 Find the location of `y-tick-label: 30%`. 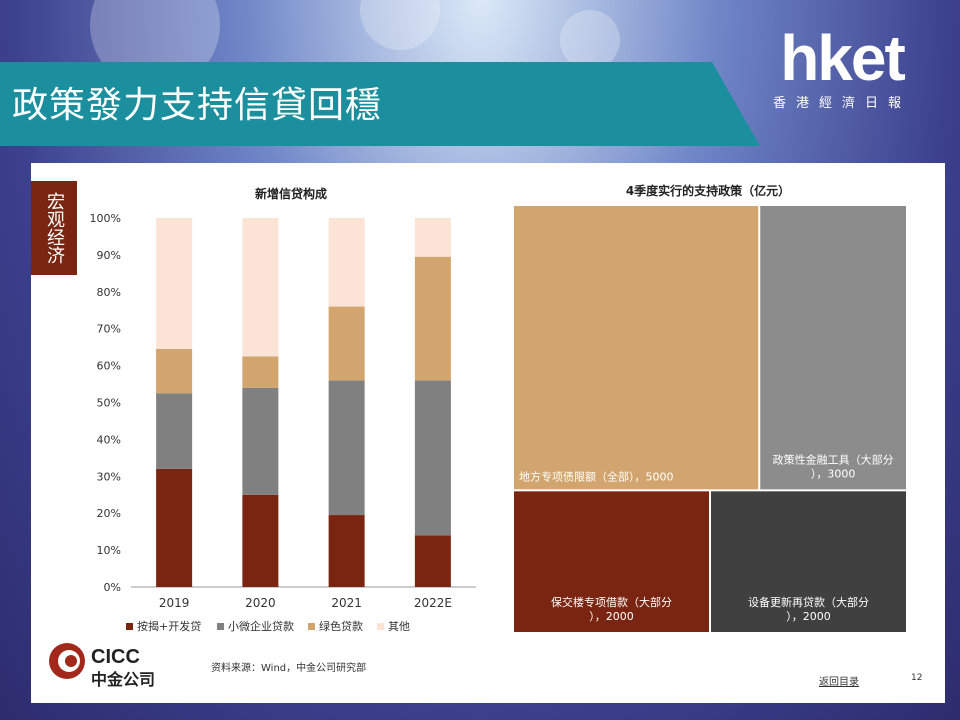

y-tick-label: 30% is located at coordinates (109, 476).